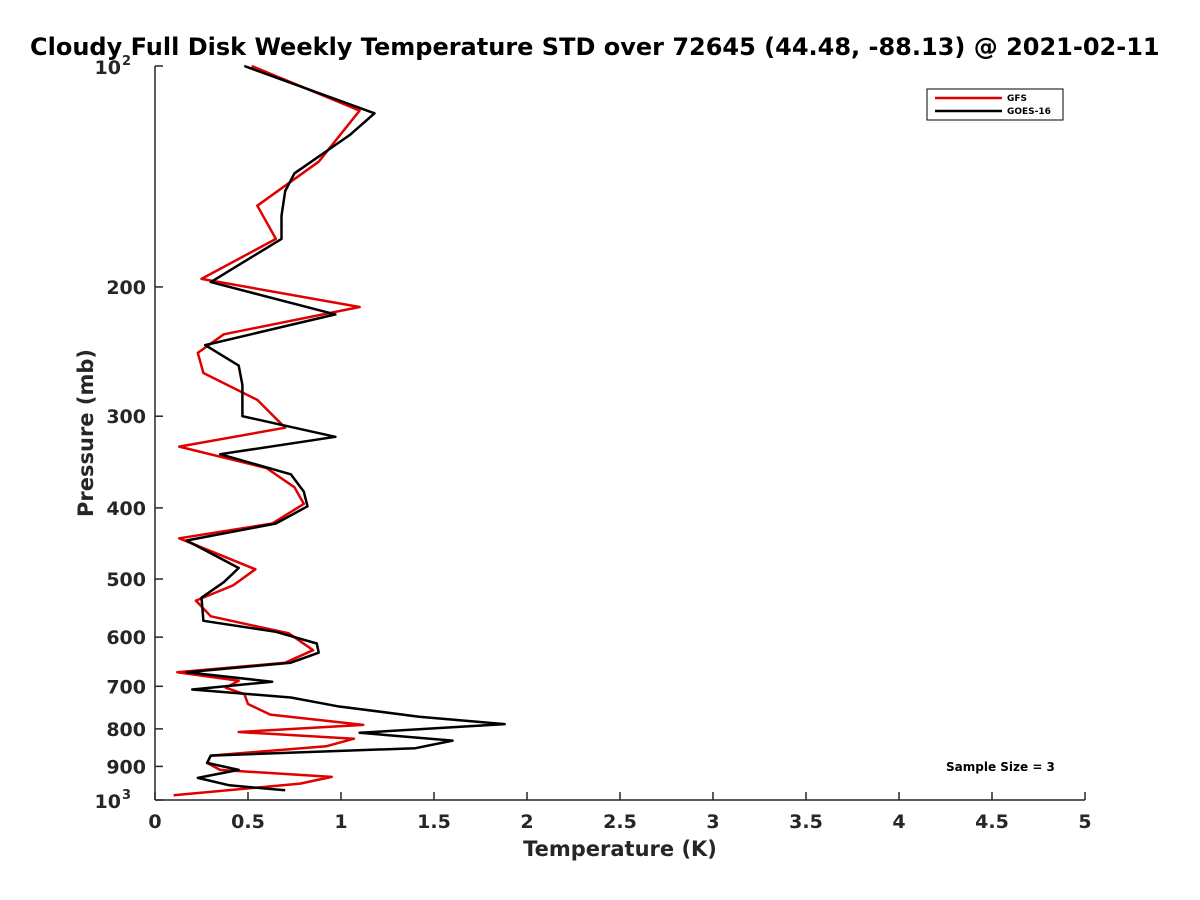  What do you see at coordinates (269, 430) in the screenshot?
I see `series-line-gfs` at bounding box center [269, 430].